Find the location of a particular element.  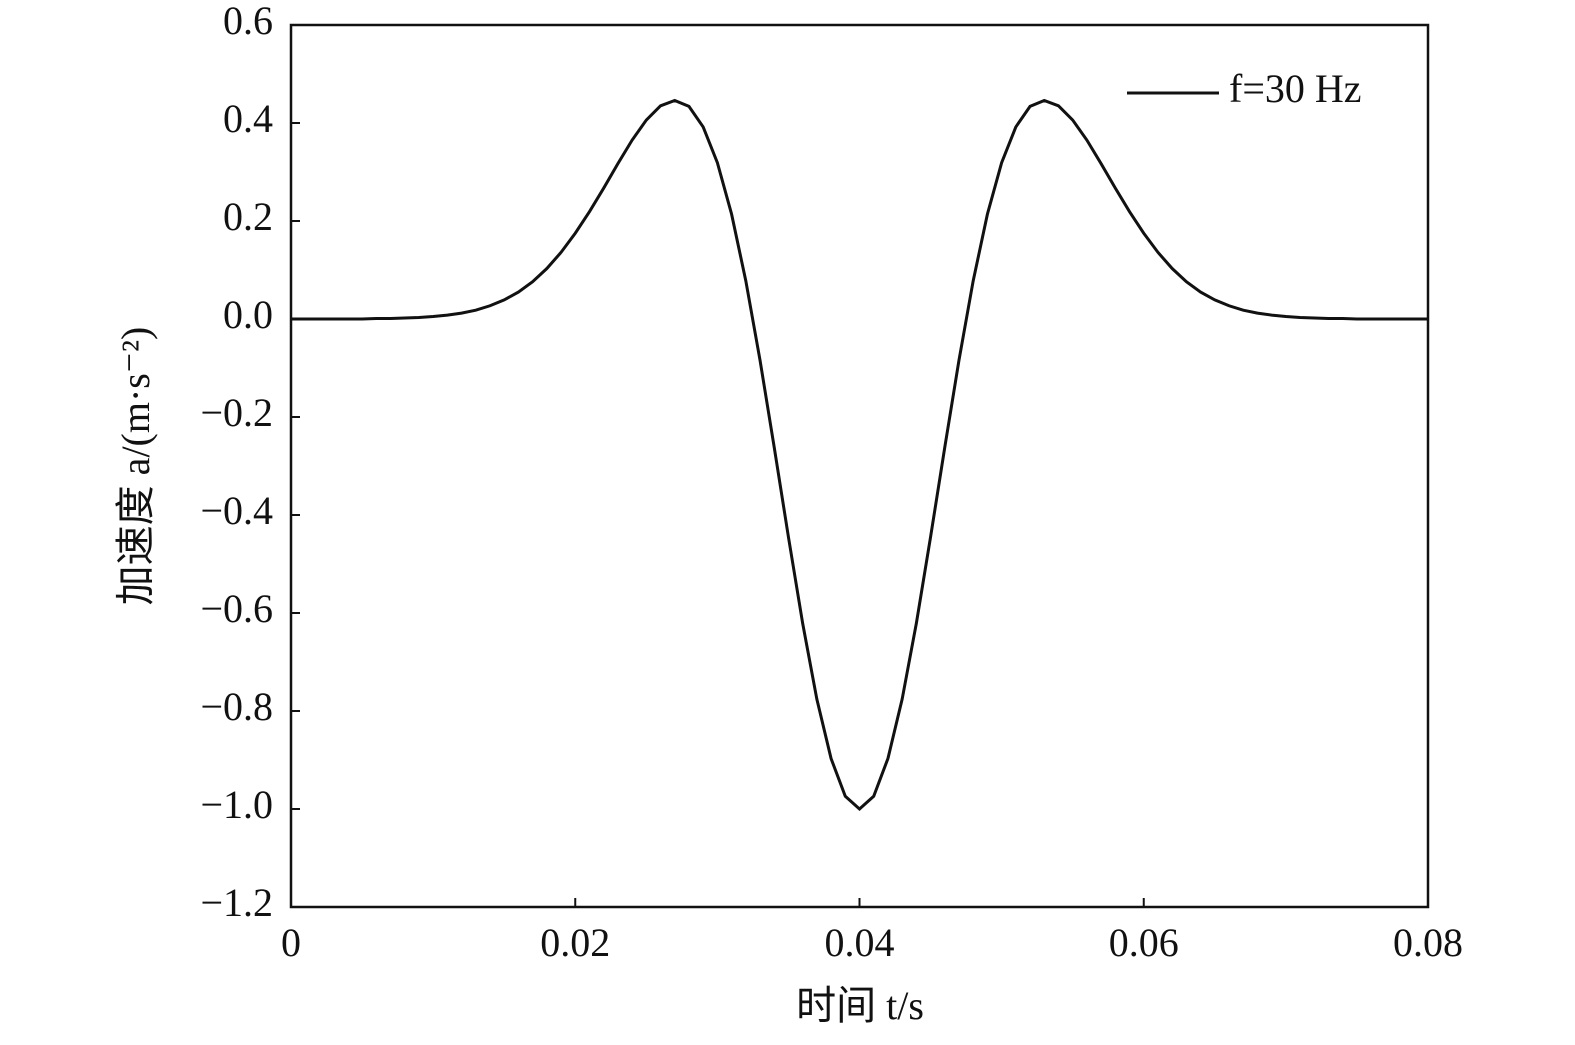

y-tick-label: −1.2 is located at coordinates (236, 902).